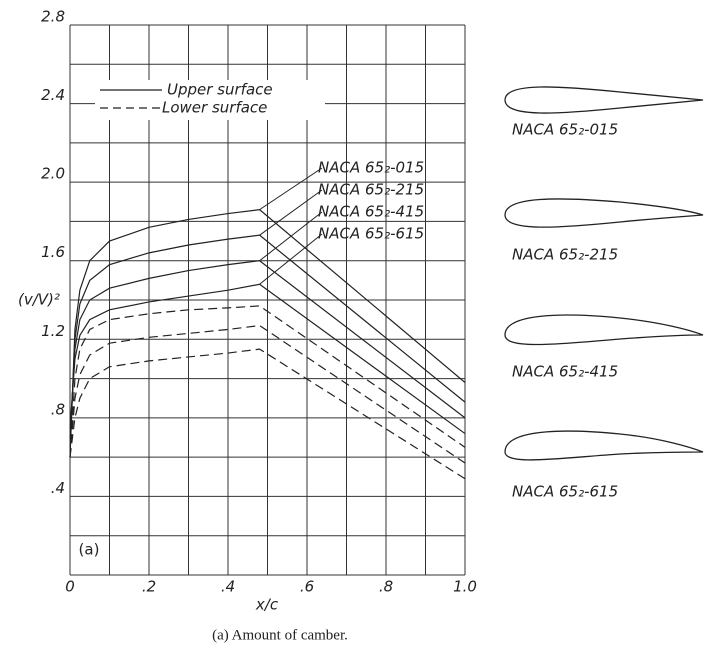 The image size is (713, 660). I want to click on y-tick-label: .8, so click(58, 409).